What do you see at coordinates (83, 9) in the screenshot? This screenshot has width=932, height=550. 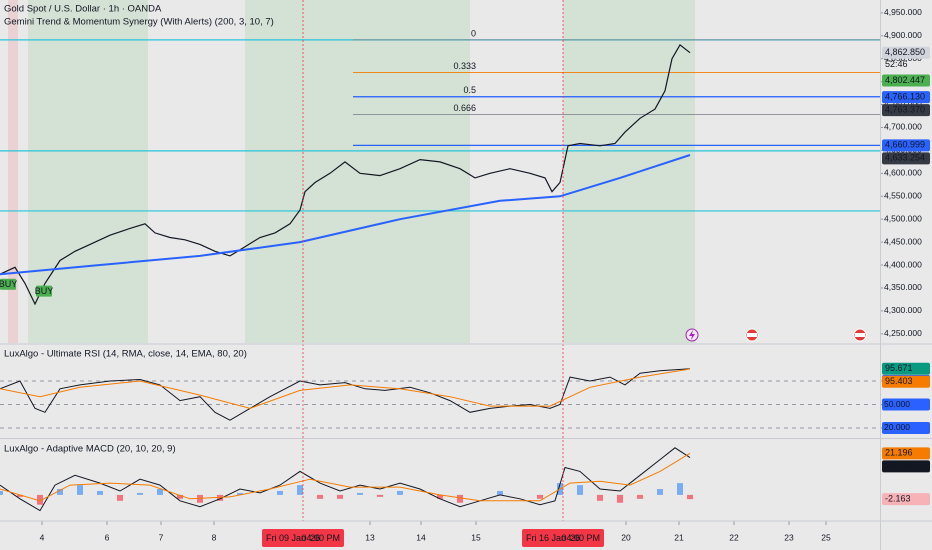 I see `panel-title: Gold Spot / U.S. Dollar · 1h · OANDA` at bounding box center [83, 9].